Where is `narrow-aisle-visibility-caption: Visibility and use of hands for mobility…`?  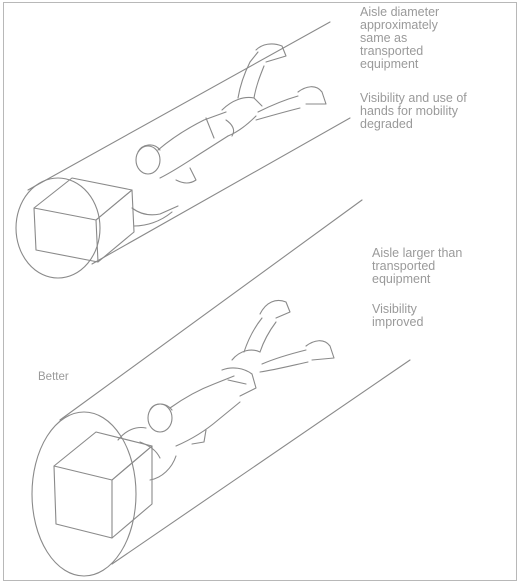 narrow-aisle-visibility-caption: Visibility and use of hands for mobility… is located at coordinates (413, 111).